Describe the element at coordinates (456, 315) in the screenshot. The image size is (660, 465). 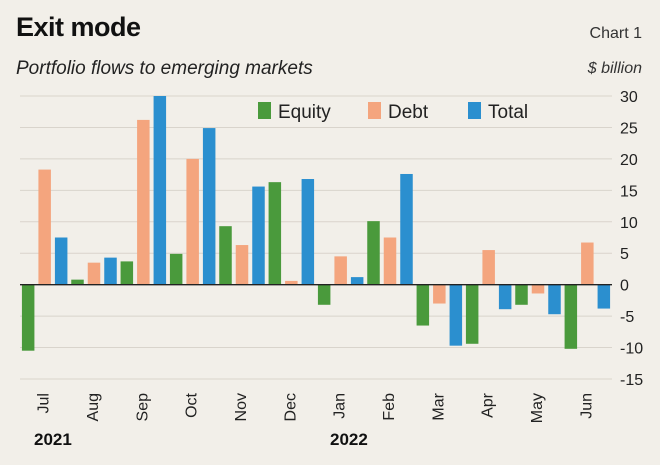
I see `bar-total-mar` at that location.